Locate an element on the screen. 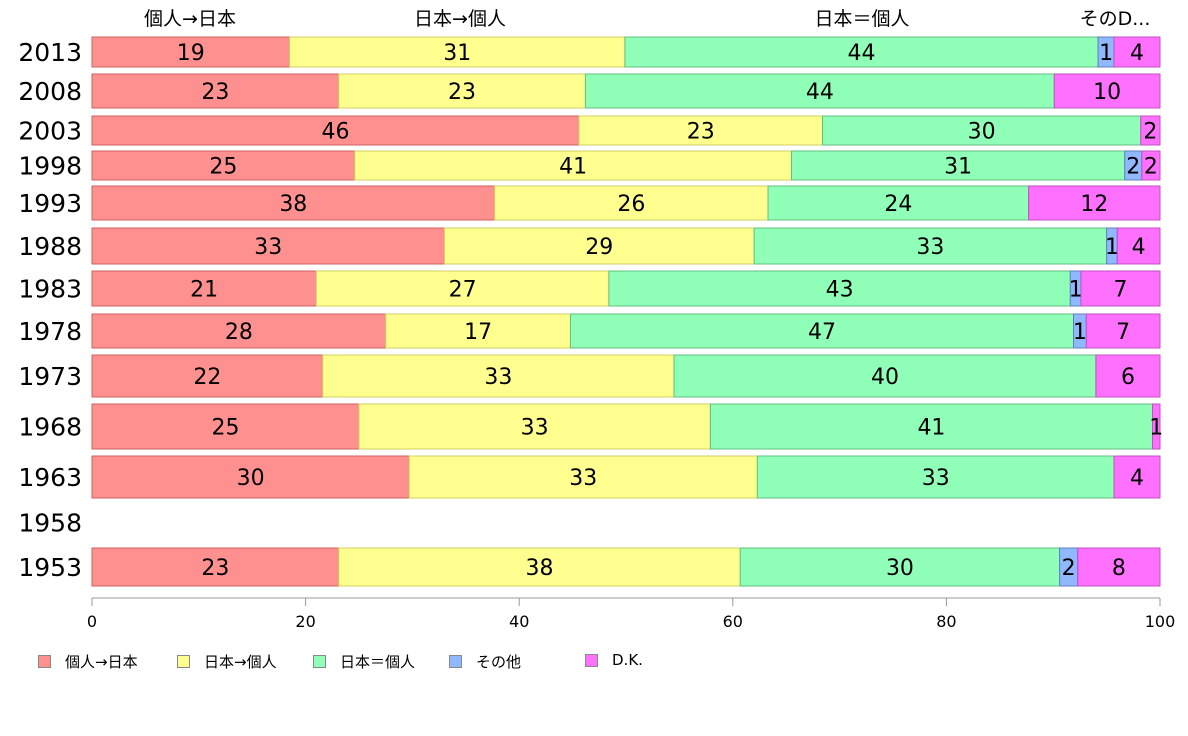 Image resolution: width=1188 pixels, height=736 pixels. legend-label: 個人→日本 is located at coordinates (101, 662).